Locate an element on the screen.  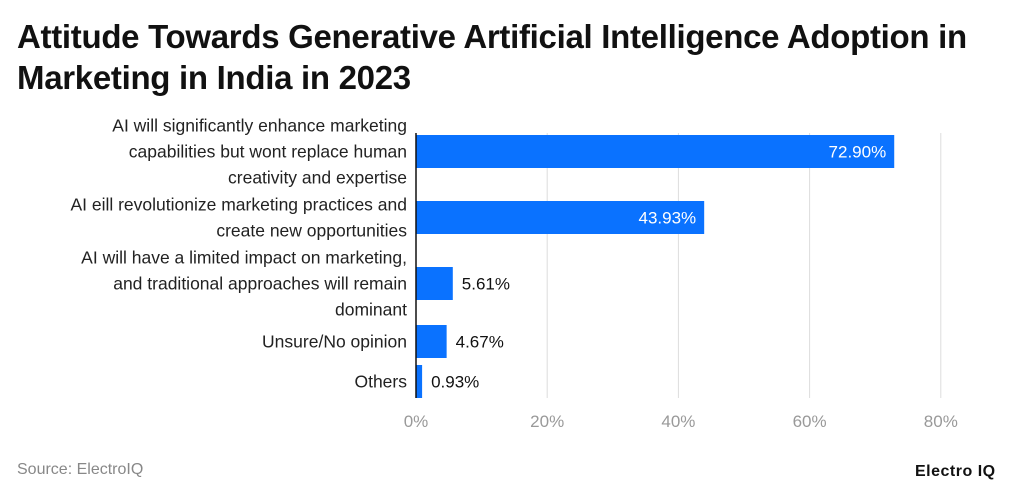
source-note: Source: ElectroIQ is located at coordinates (80, 469).